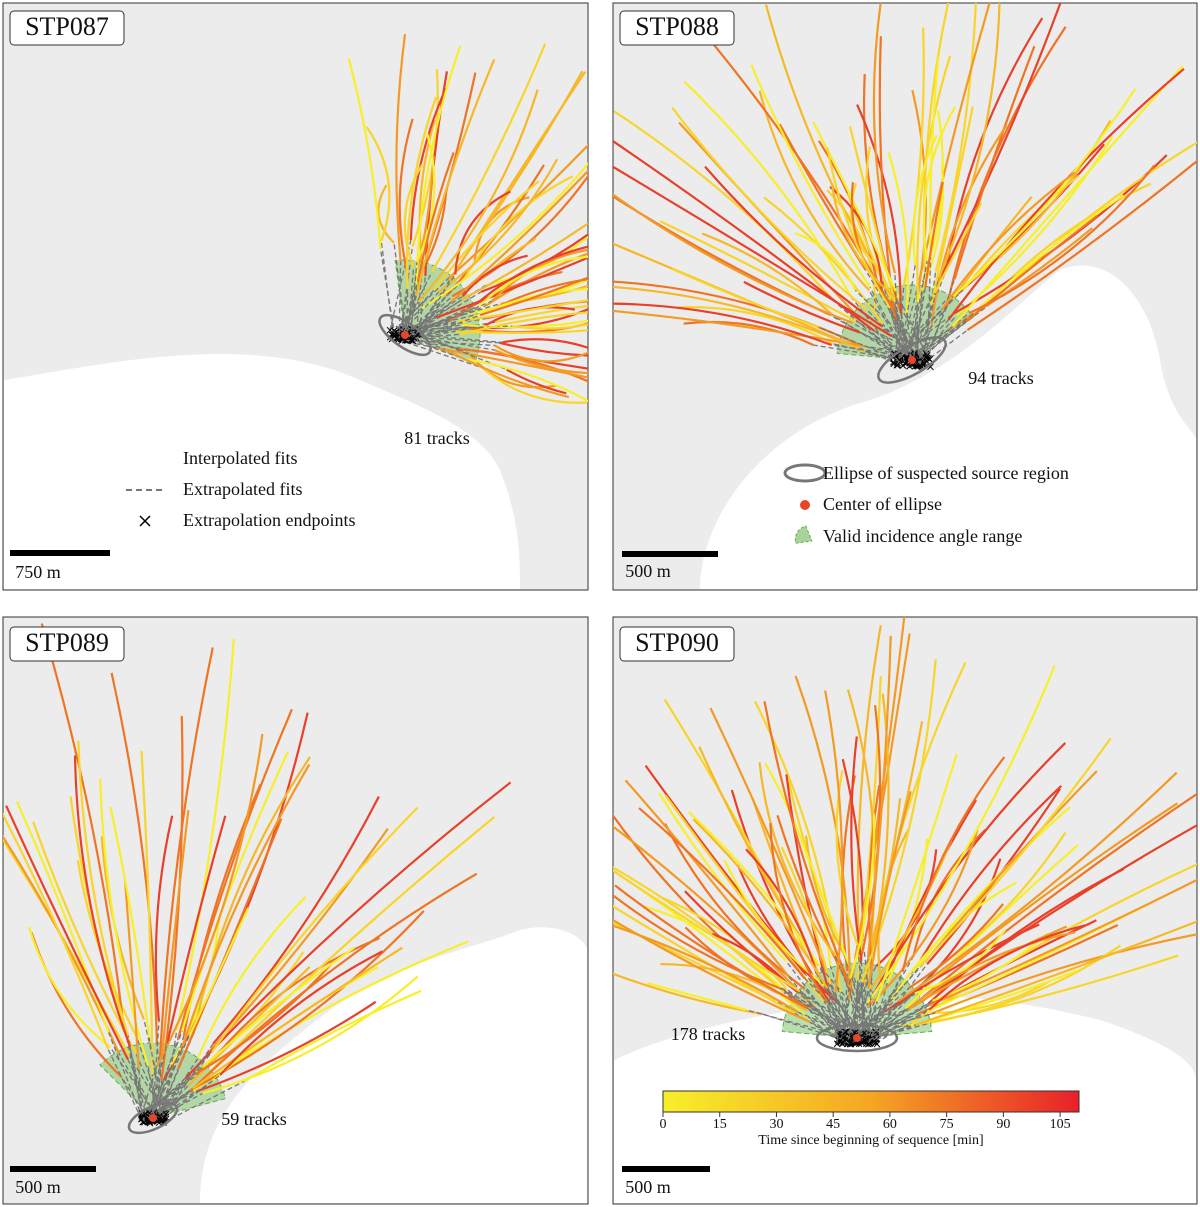 This screenshot has width=1200, height=1207. What do you see at coordinates (922, 536) in the screenshot?
I see `legend-label: Valid incidence angle range` at bounding box center [922, 536].